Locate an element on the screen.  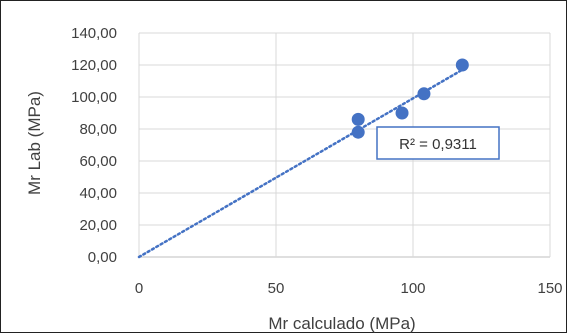
data-points is located at coordinates (410, 98).